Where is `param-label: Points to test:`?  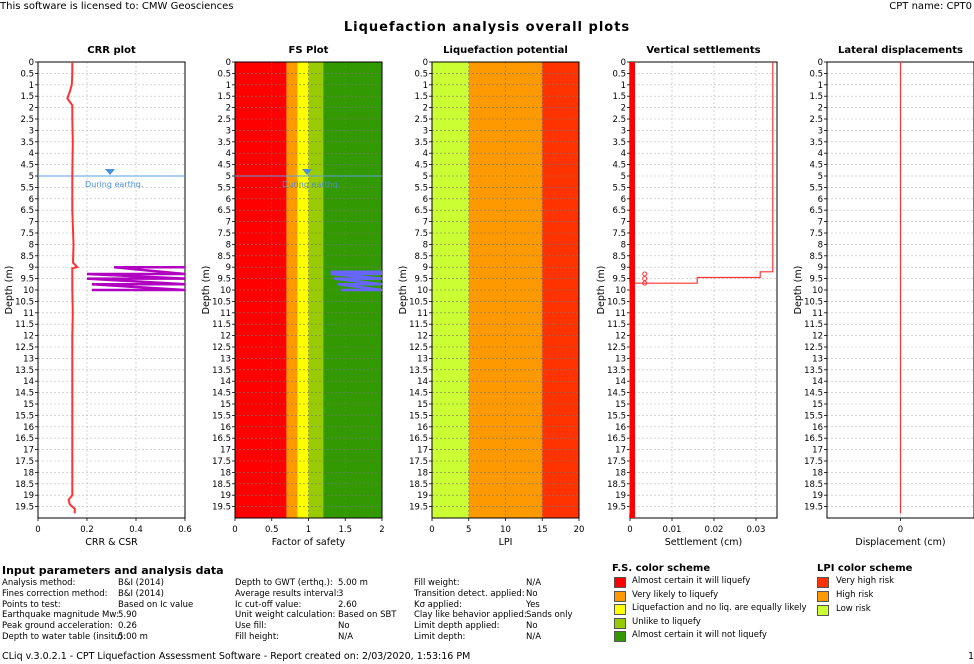 param-label: Points to test: is located at coordinates (31, 604).